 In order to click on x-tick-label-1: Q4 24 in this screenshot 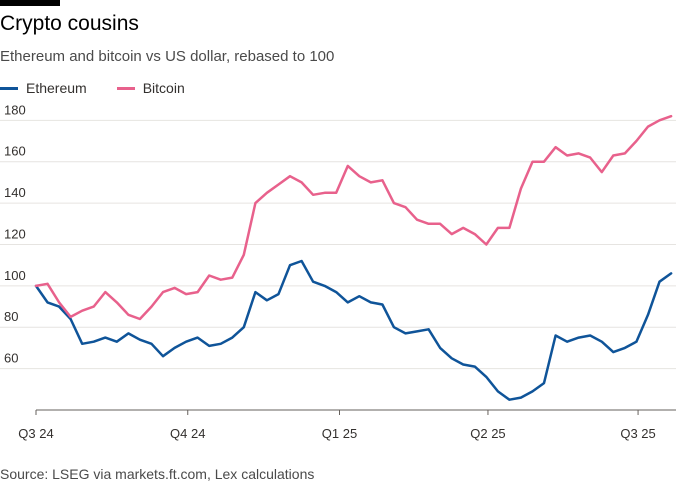, I will do `click(187, 433)`.